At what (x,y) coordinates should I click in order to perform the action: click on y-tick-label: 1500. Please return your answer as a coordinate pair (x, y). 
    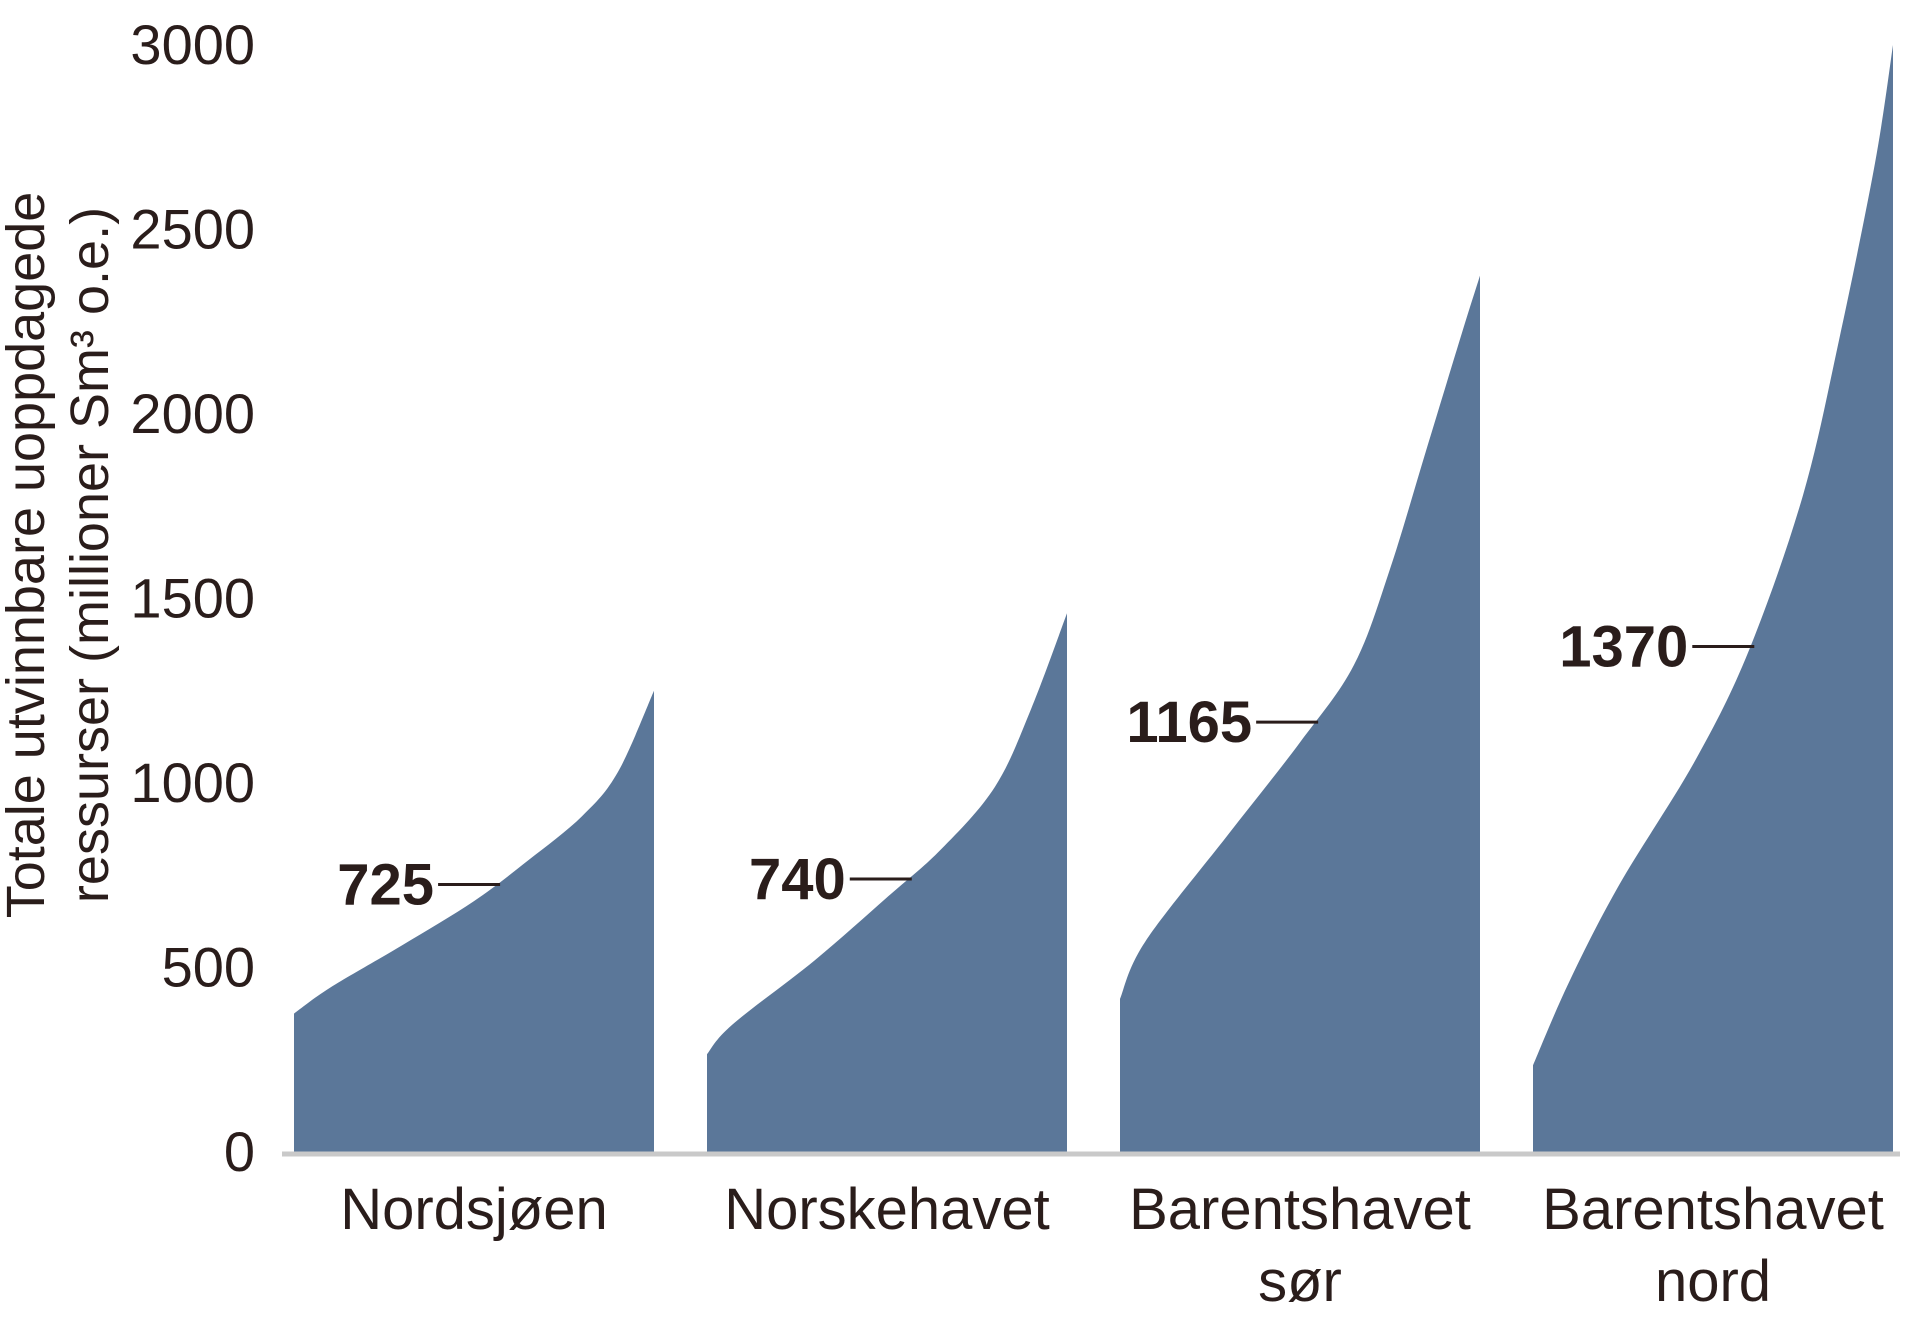
    Looking at the image, I should click on (192, 598).